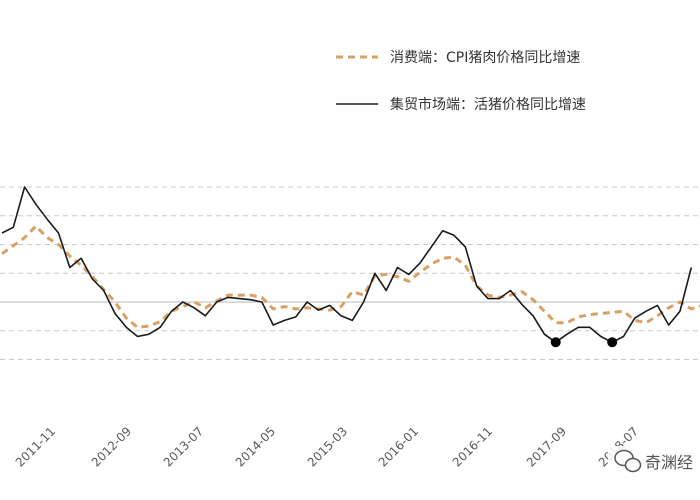 This screenshot has width=700, height=500. Describe the element at coordinates (111, 446) in the screenshot. I see `x-tick-label: 2012-09` at that location.